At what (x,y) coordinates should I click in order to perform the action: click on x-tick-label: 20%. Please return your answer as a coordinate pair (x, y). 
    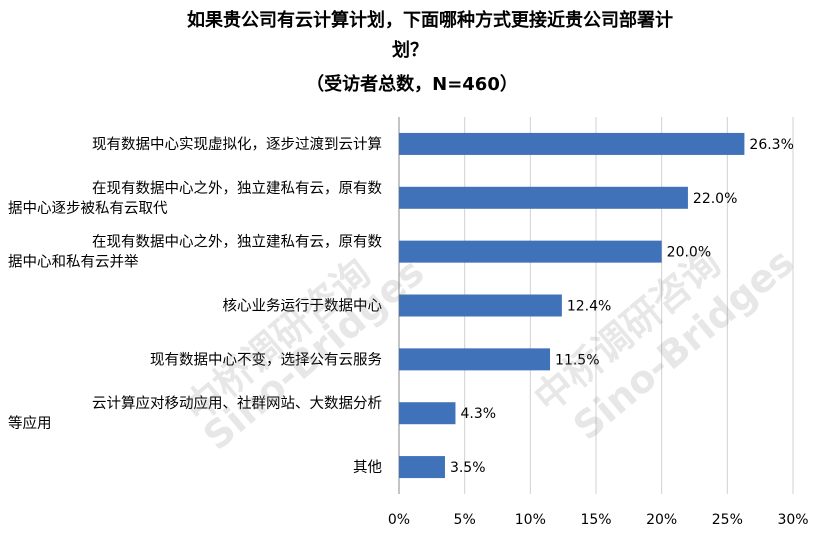
    Looking at the image, I should click on (661, 520).